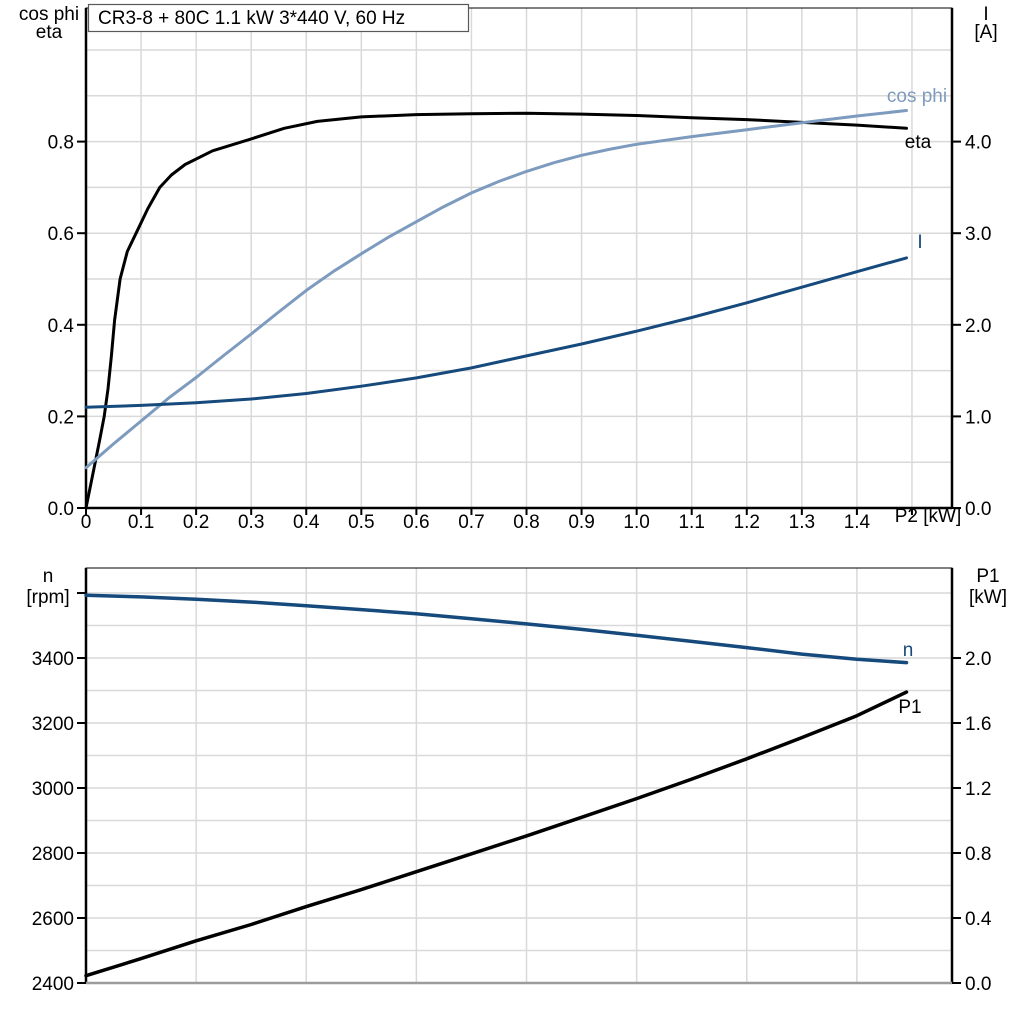 This screenshot has height=1024, width=1024. I want to click on right-axis-tick-label: 1.2, so click(978, 789).